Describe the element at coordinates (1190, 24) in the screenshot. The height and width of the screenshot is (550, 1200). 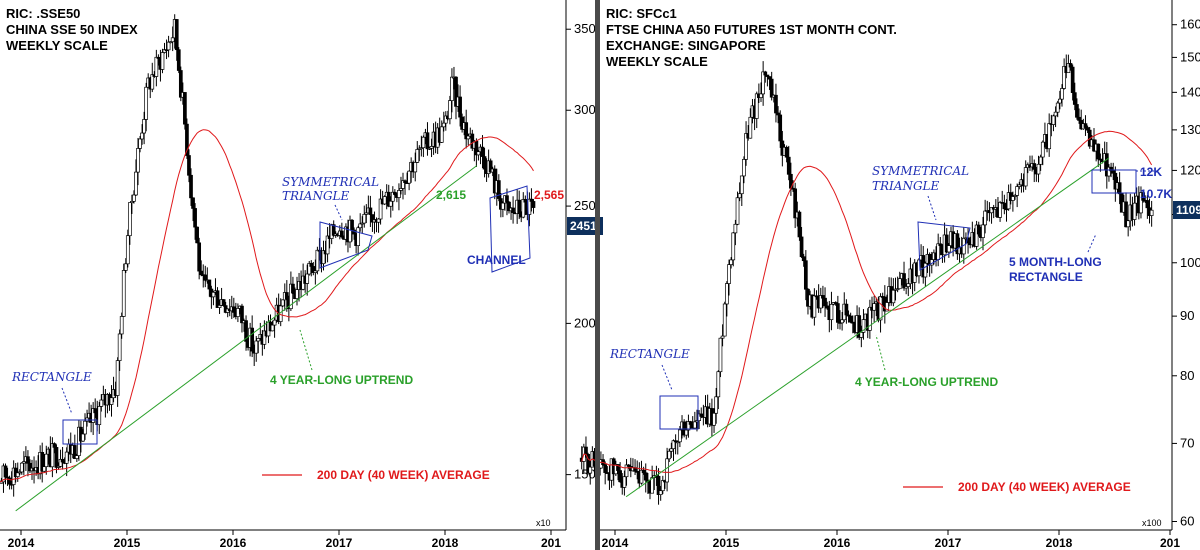
I see `y-tick-label: 160` at that location.